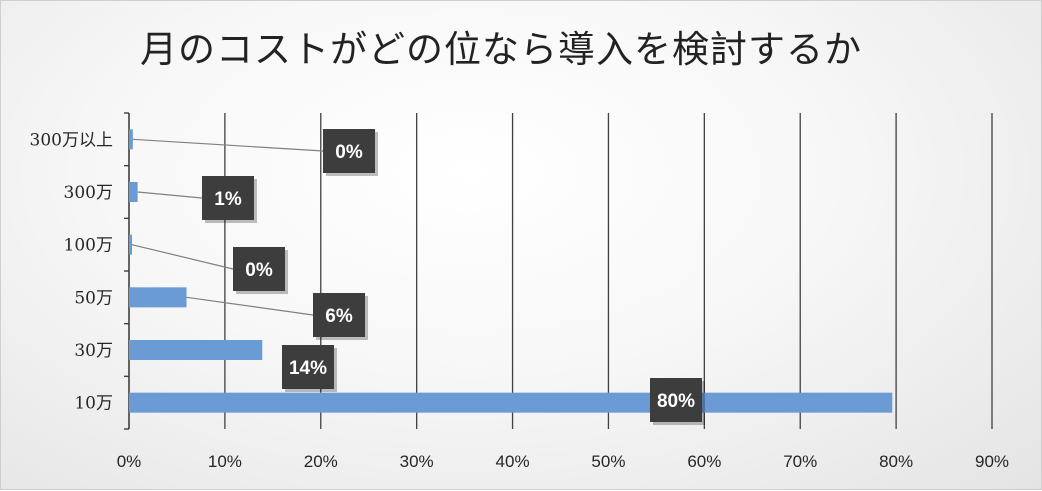 This screenshot has width=1042, height=491. What do you see at coordinates (704, 461) in the screenshot?
I see `x-tick-label: 60%` at bounding box center [704, 461].